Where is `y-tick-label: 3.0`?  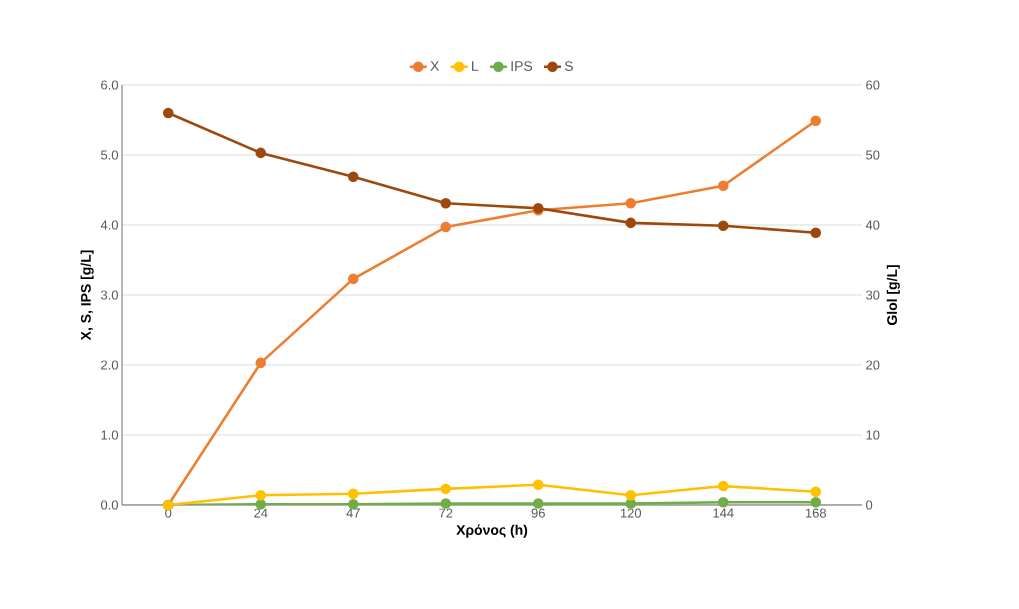
y-tick-label: 3.0 is located at coordinates (109, 295).